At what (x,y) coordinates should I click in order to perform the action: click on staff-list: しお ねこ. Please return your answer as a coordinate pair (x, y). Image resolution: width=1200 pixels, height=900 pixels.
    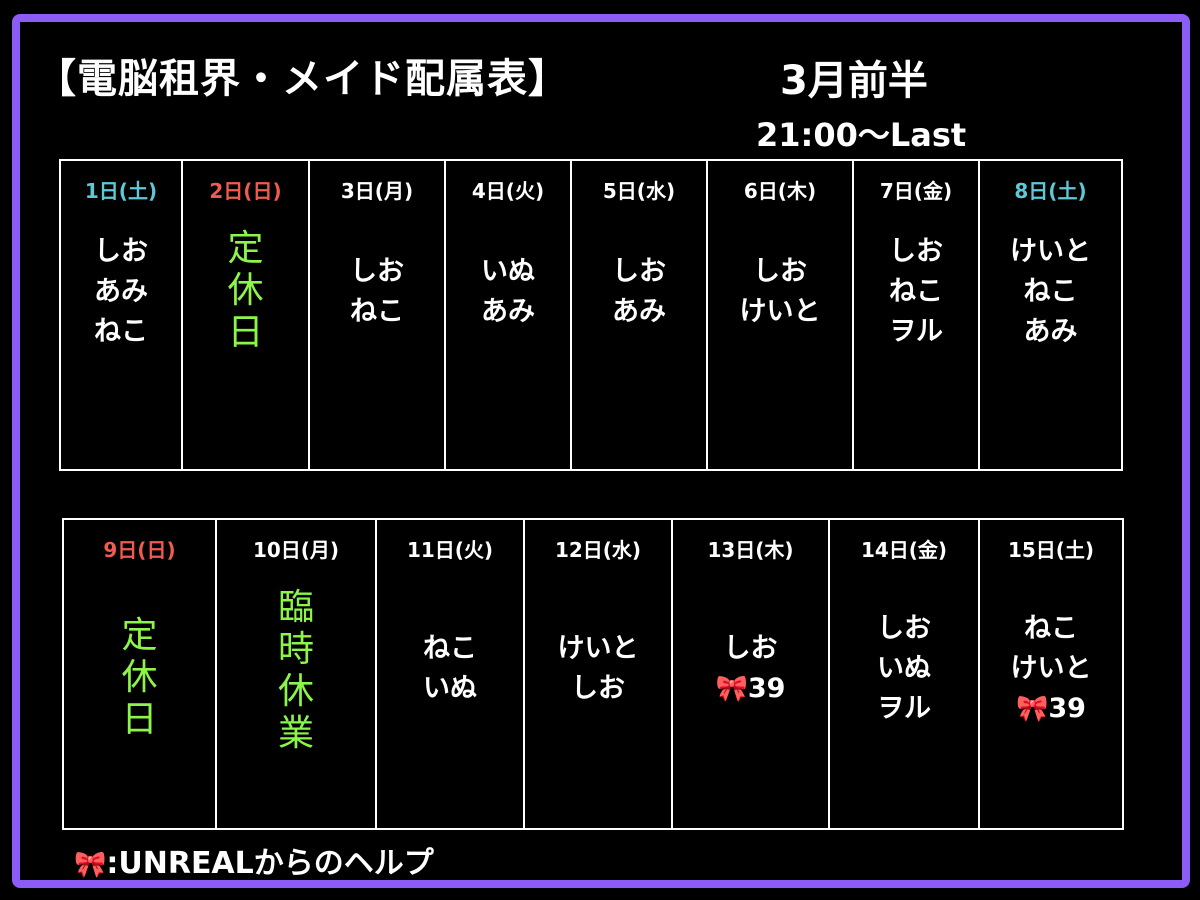
    Looking at the image, I should click on (377, 292).